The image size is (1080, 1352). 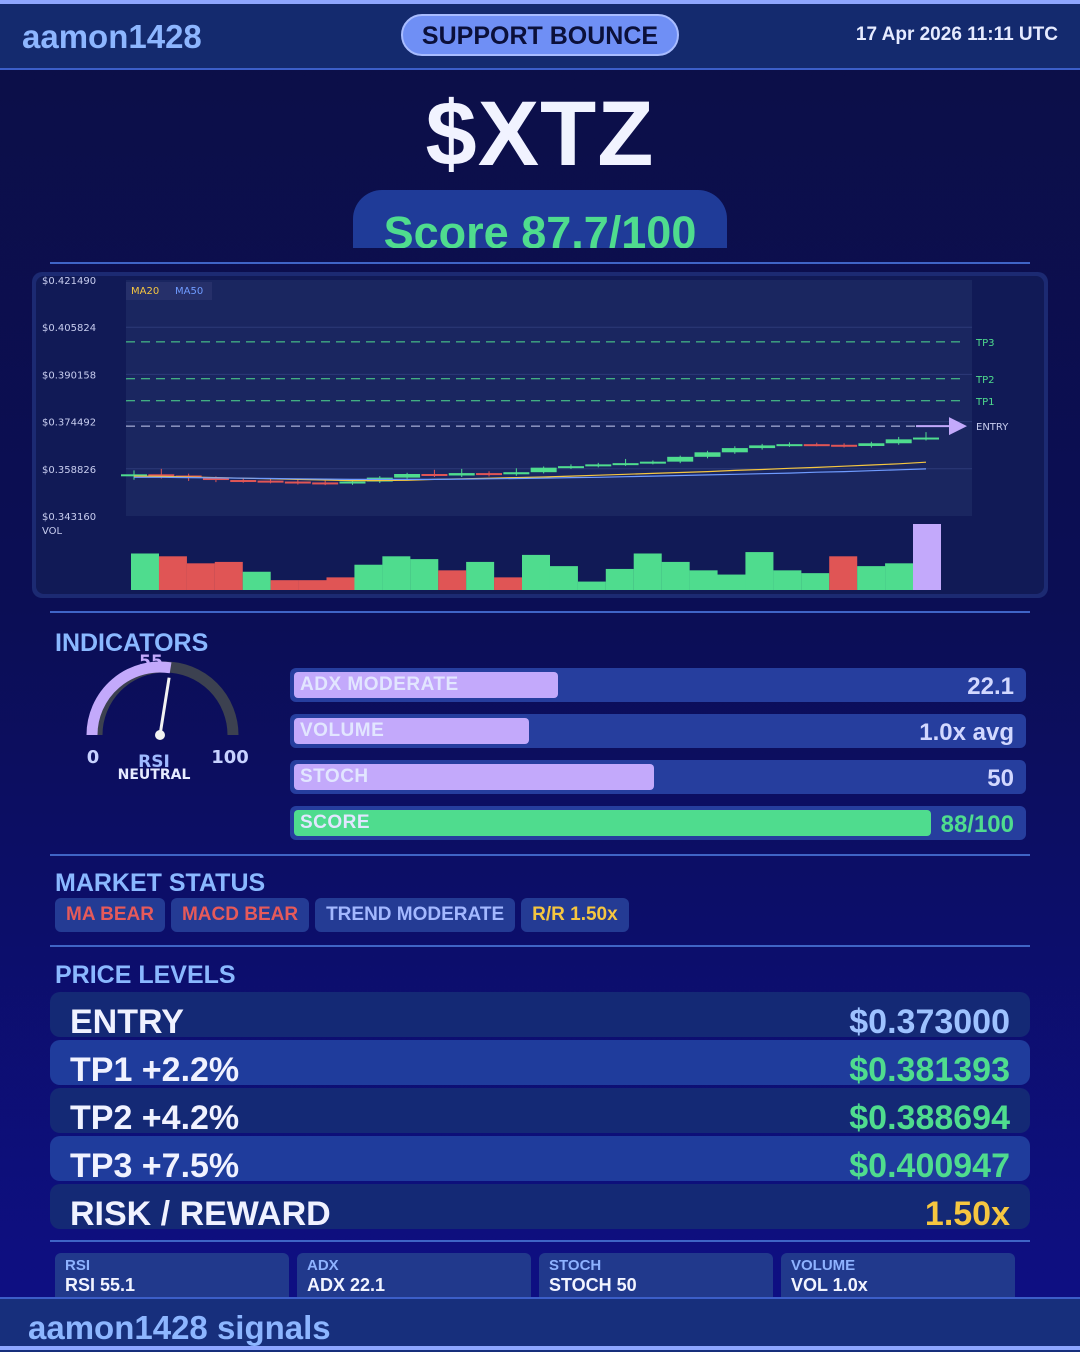 What do you see at coordinates (575, 1265) in the screenshot?
I see `indicator-card-key: STOCH` at bounding box center [575, 1265].